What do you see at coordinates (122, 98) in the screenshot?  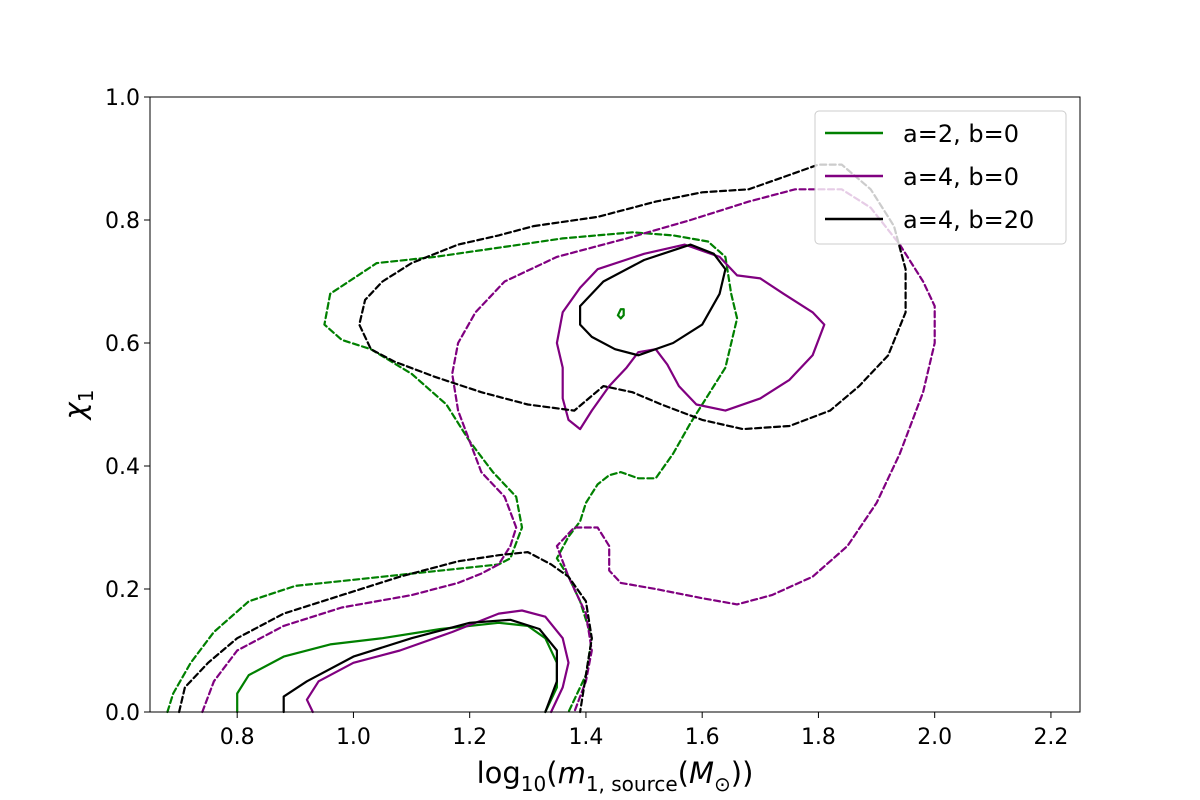 I see `y-tick-label: 1.0` at bounding box center [122, 98].